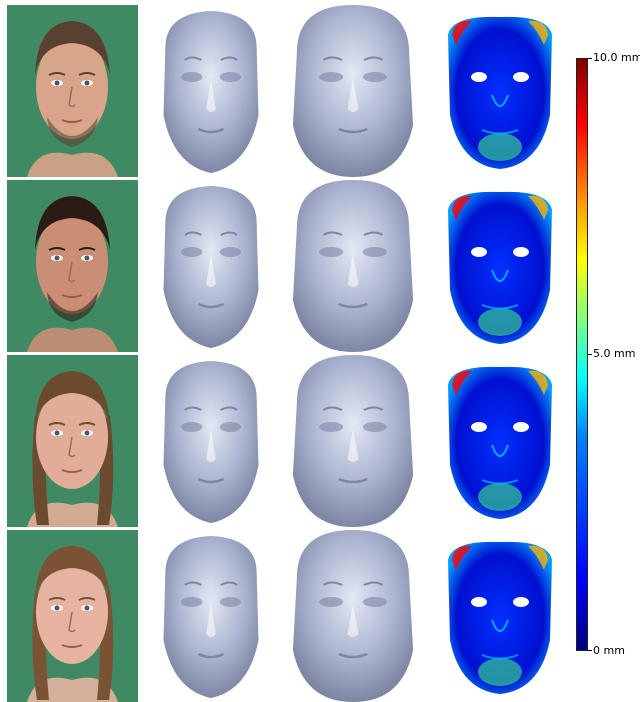 This screenshot has height=702, width=640. I want to click on colorbar-mid-label: 5.0 mm, so click(614, 353).